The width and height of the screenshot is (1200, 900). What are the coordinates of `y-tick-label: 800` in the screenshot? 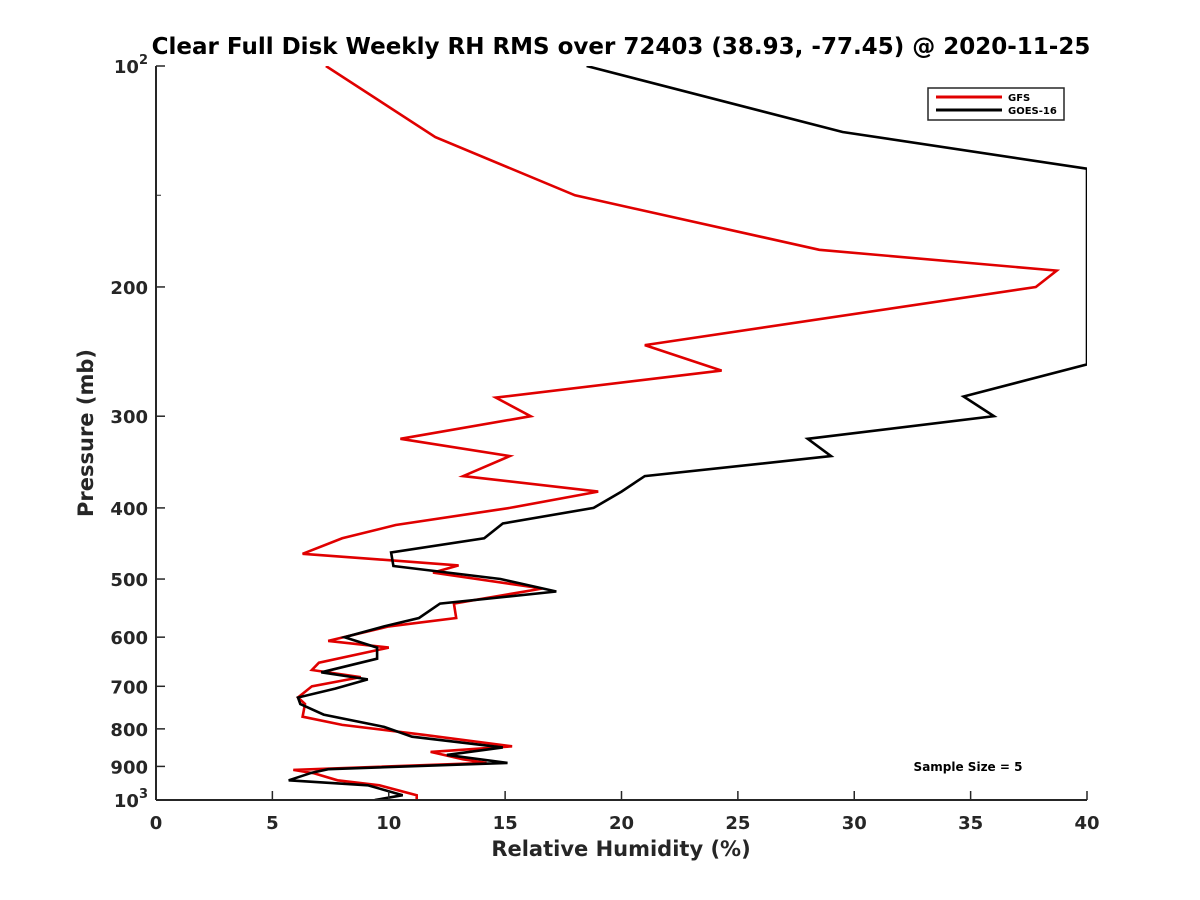 It's located at (129, 730).